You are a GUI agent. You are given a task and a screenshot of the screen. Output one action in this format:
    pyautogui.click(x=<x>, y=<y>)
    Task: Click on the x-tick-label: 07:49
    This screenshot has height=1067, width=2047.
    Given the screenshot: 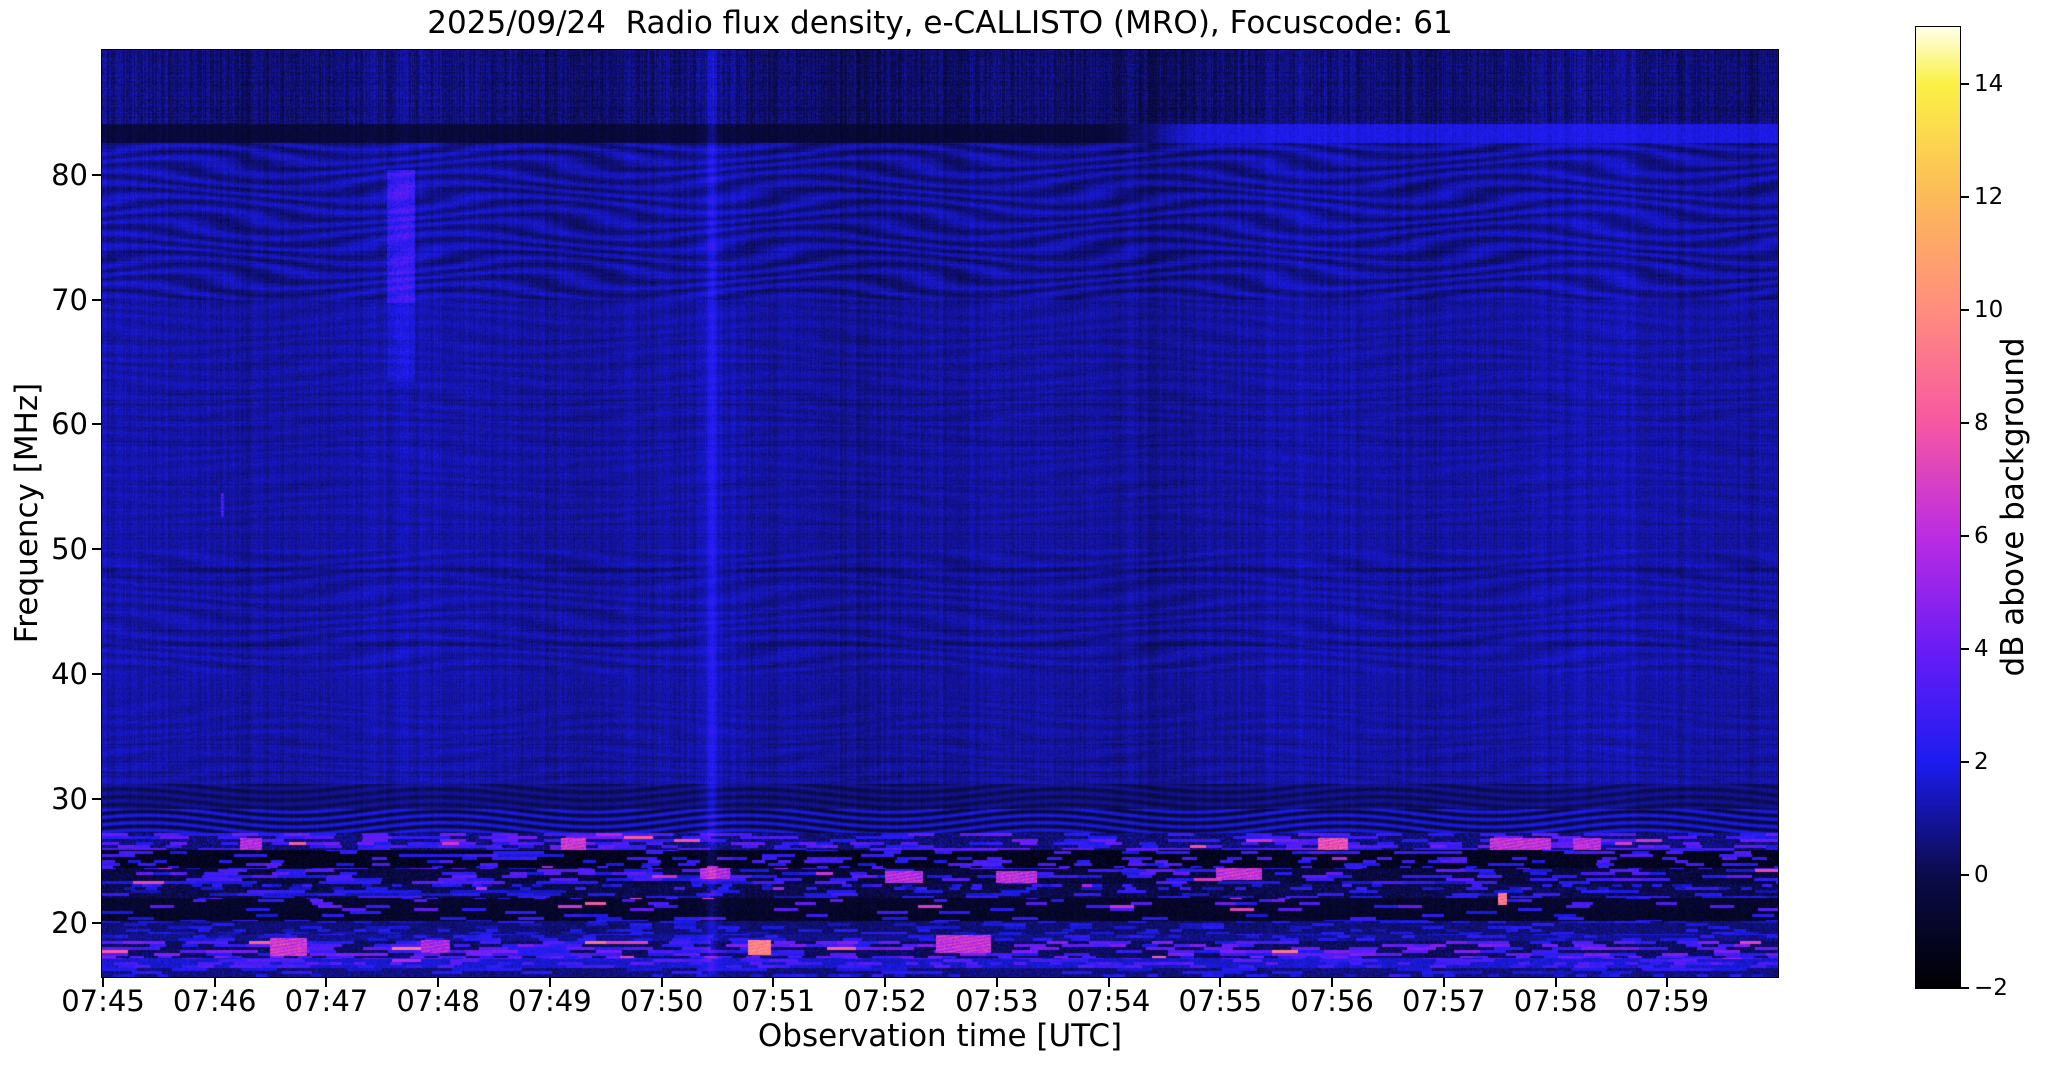 What is the action you would take?
    pyautogui.click(x=550, y=1001)
    